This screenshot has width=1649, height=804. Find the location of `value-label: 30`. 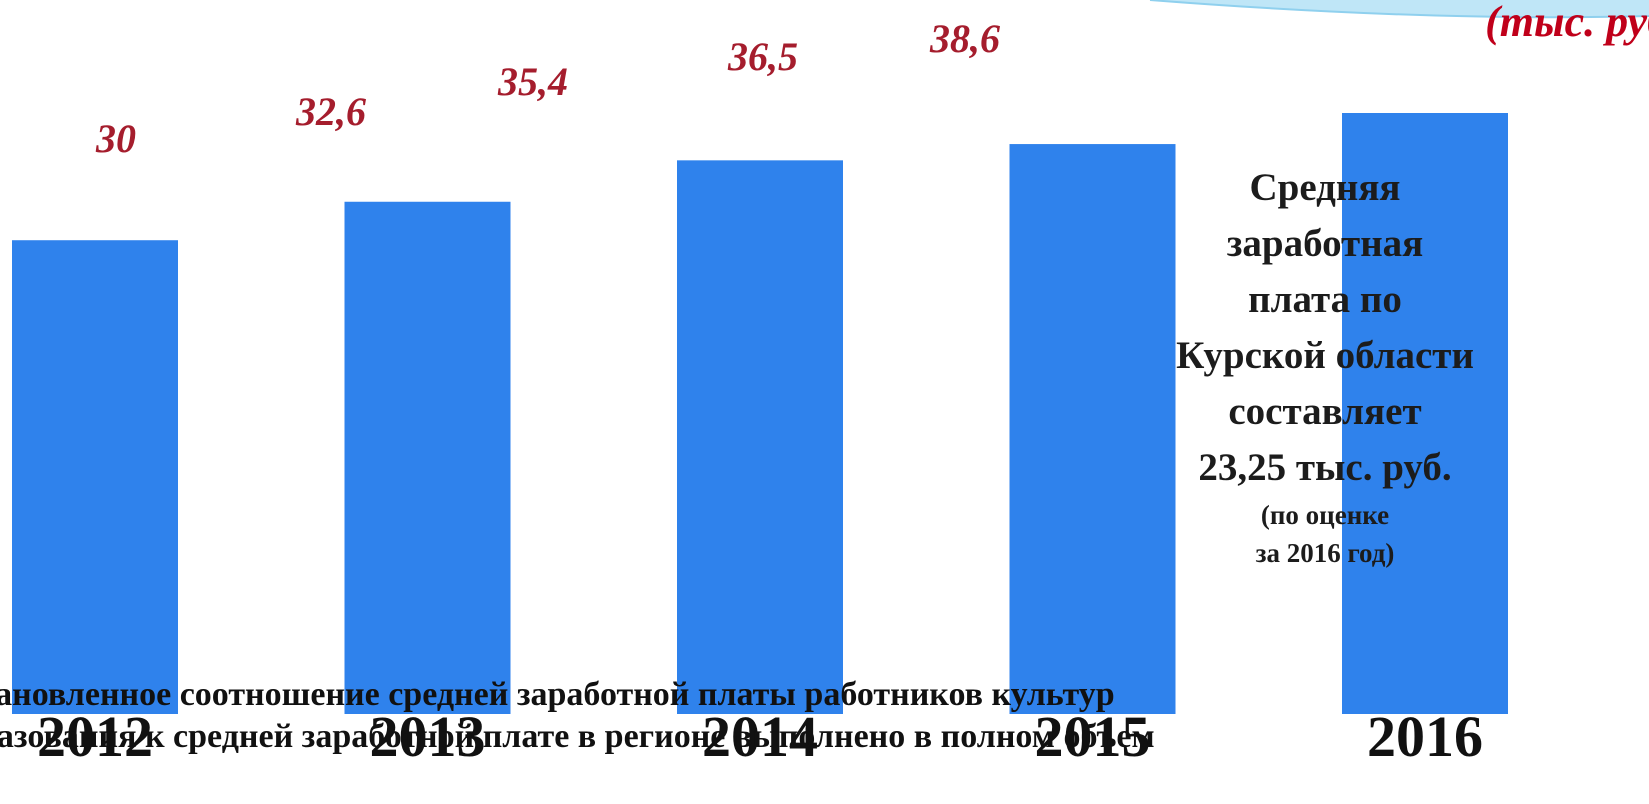

value-label: 30 is located at coordinates (115, 138).